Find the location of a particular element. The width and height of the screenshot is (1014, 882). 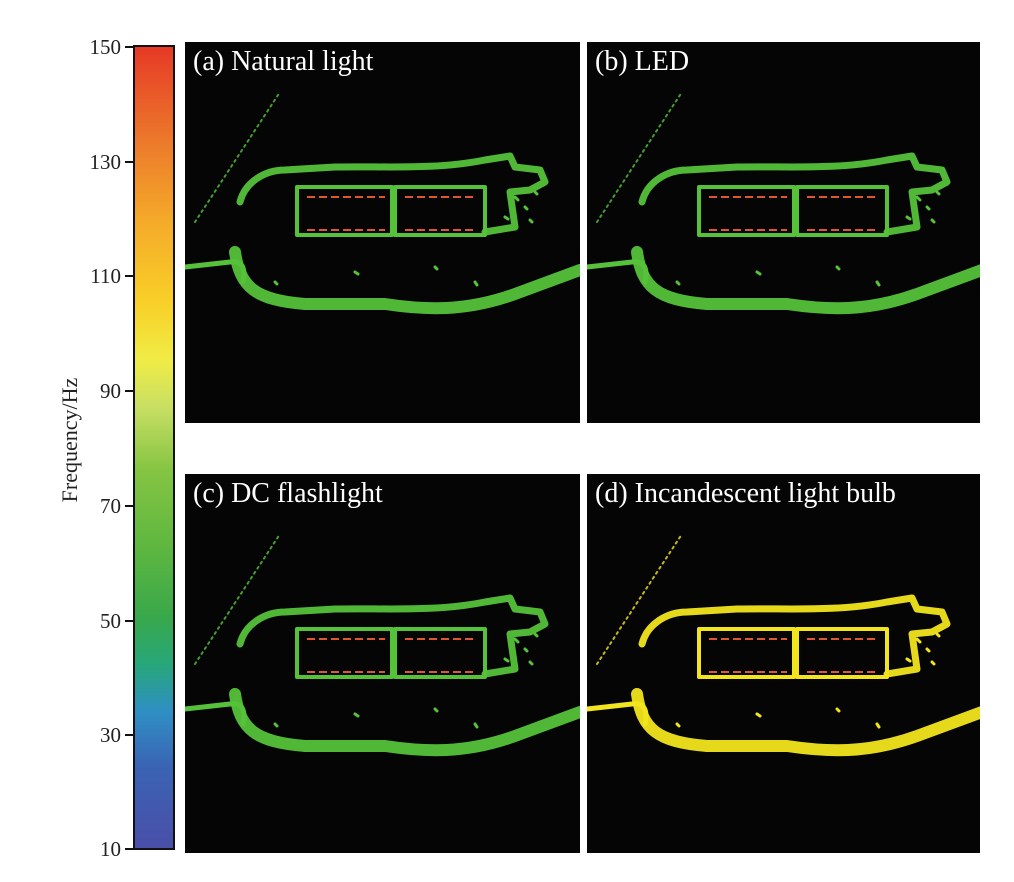

frequency-map-dc-flashlight is located at coordinates (382, 645).